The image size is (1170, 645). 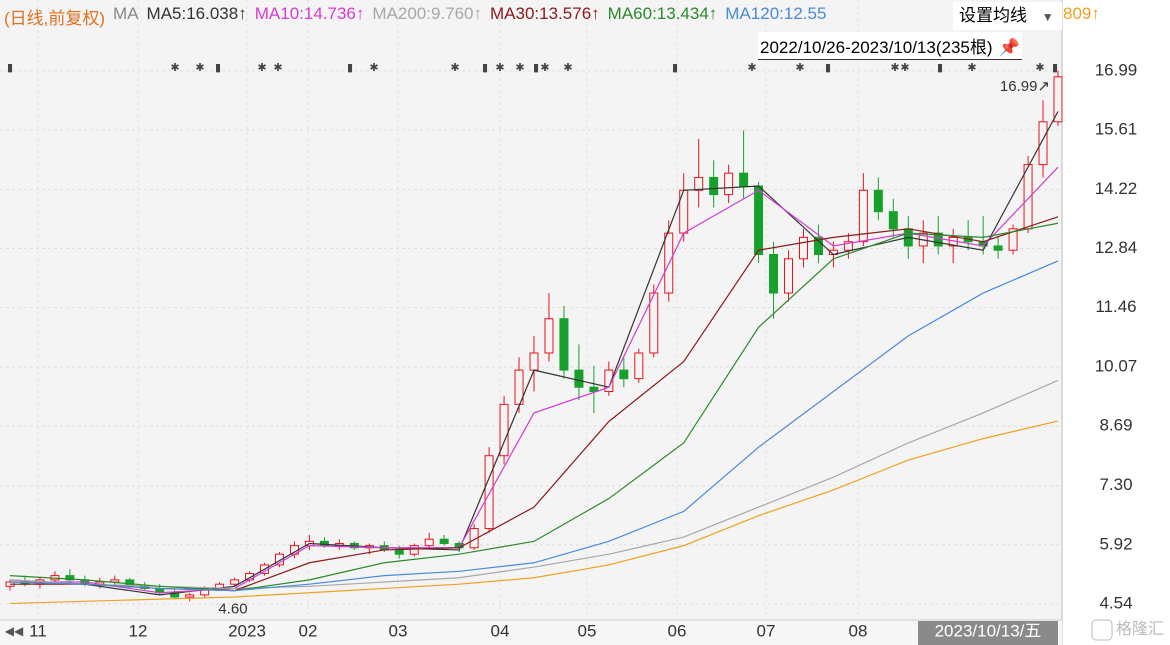 I want to click on y-tick-label: 8.69, so click(x=1115, y=425).